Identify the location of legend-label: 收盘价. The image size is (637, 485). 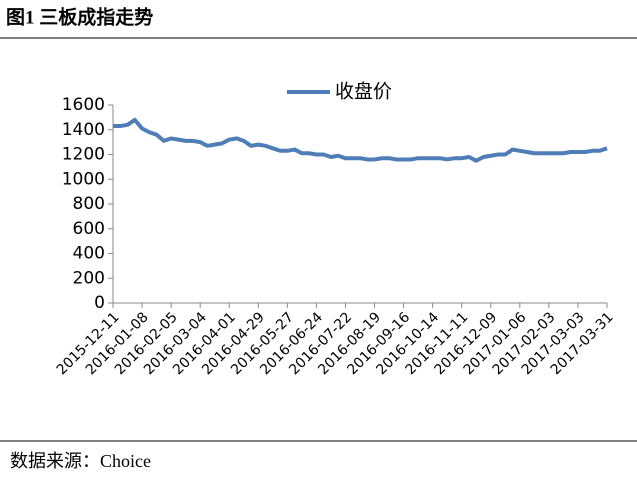
(363, 92).